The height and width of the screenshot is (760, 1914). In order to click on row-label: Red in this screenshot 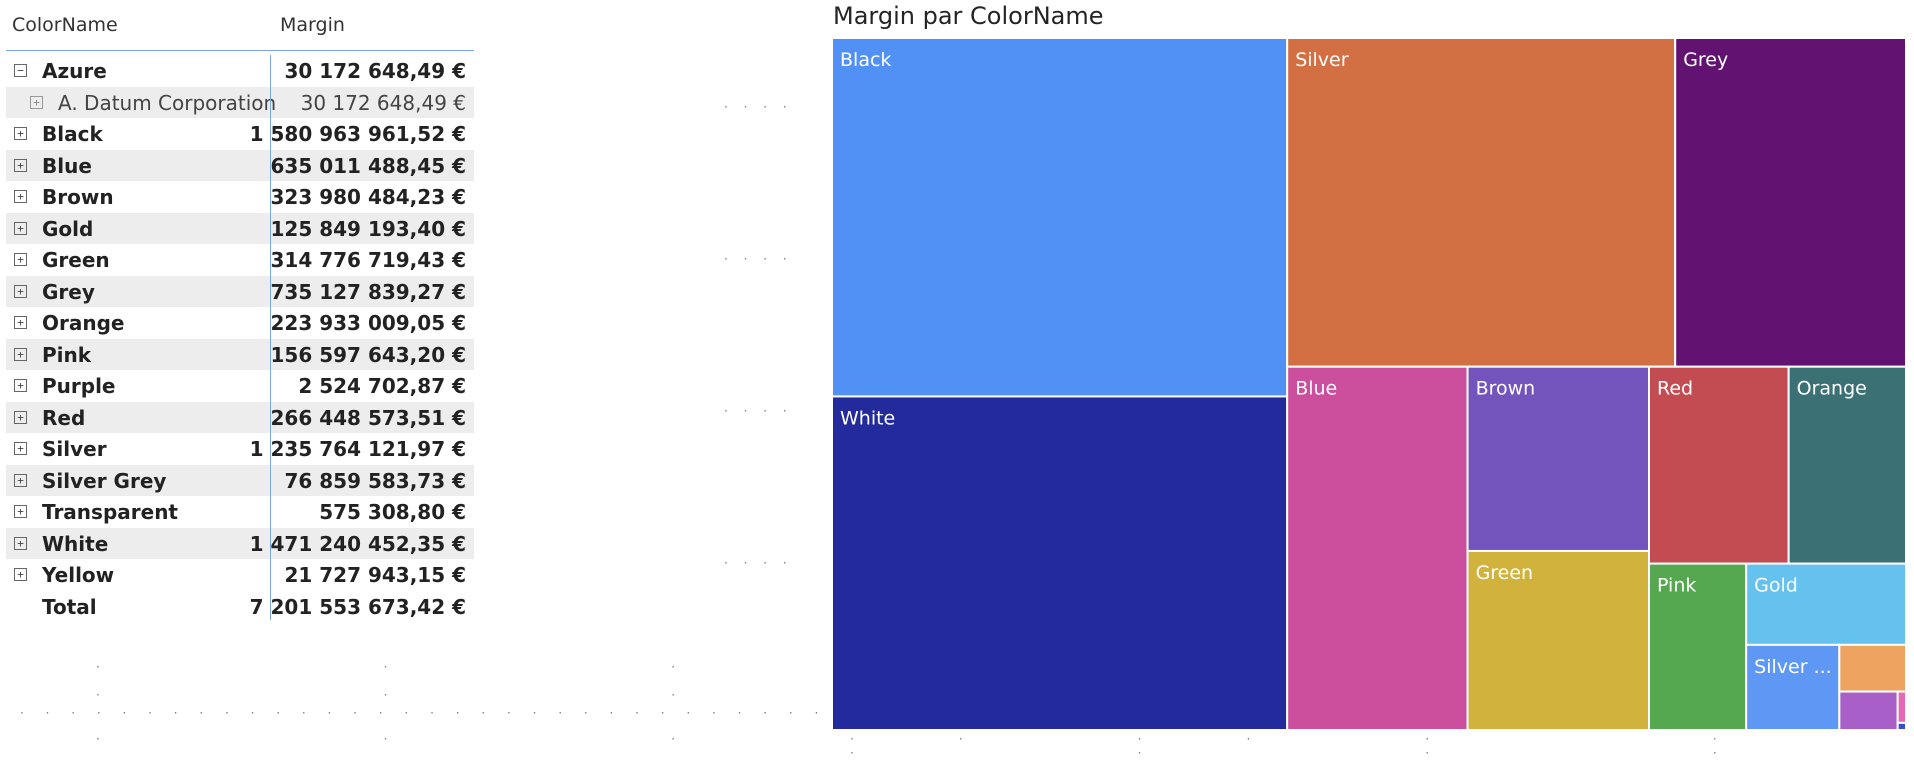, I will do `click(64, 417)`.